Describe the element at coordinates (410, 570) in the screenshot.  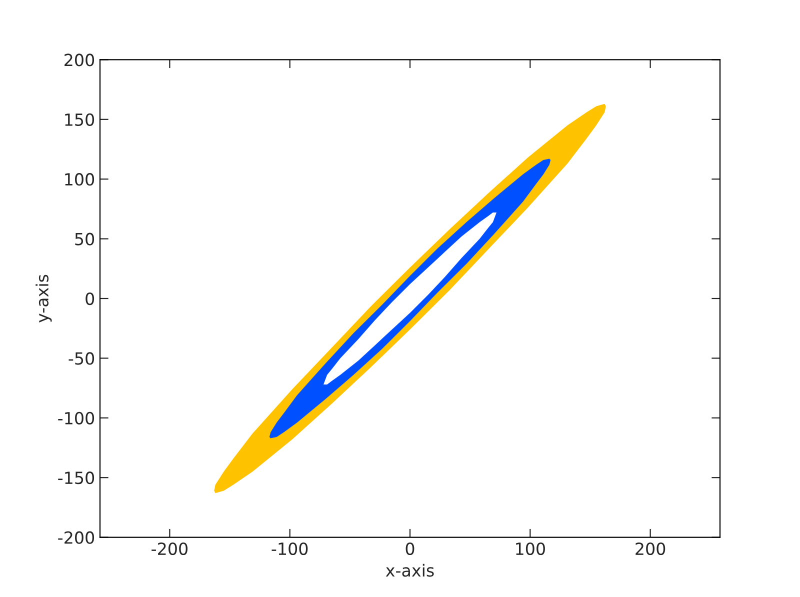
I see `x-axis-title: x-axis` at that location.